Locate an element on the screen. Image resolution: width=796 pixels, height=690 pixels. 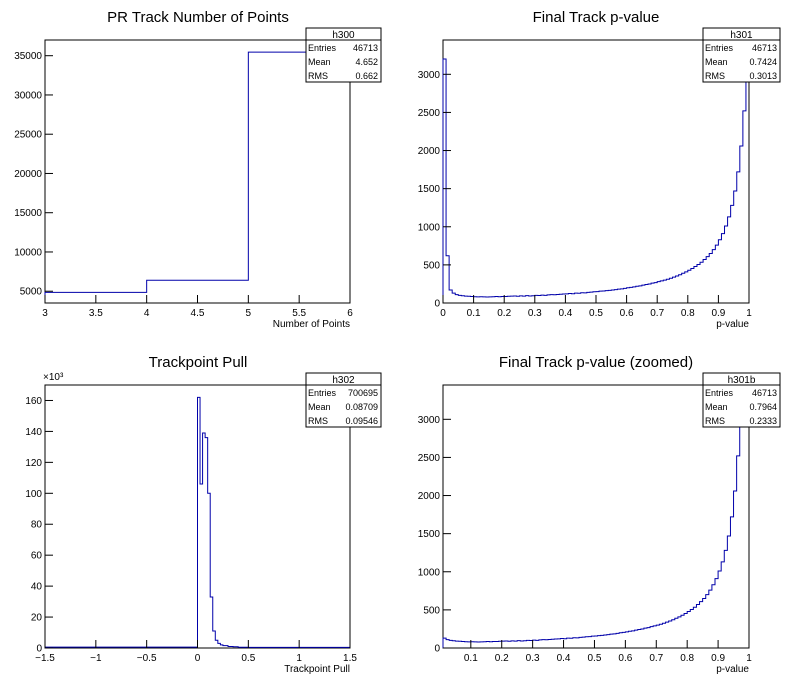
y-tick-label: 80 is located at coordinates (37, 525).